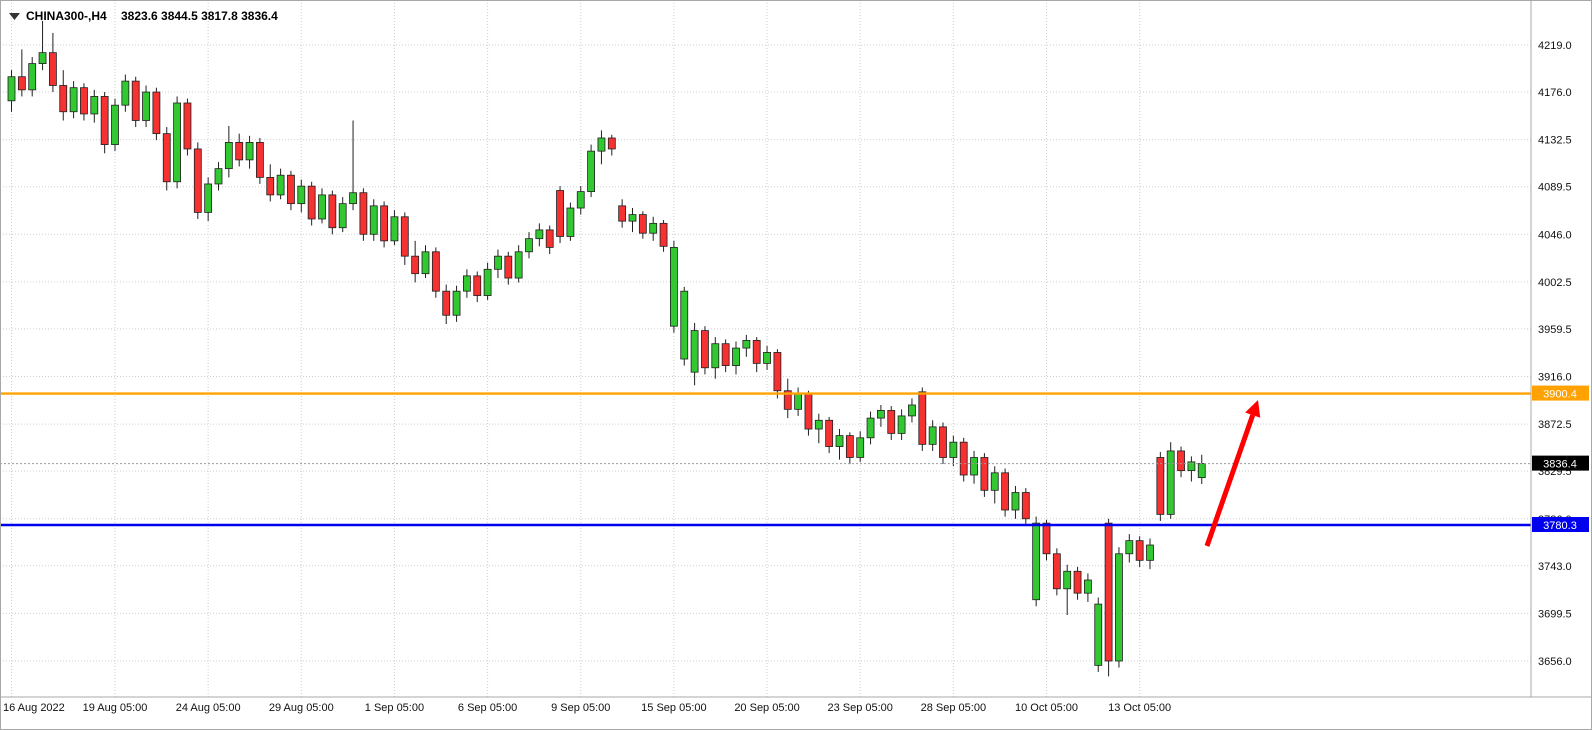 The height and width of the screenshot is (730, 1592). I want to click on current-price-badge, so click(1560, 463).